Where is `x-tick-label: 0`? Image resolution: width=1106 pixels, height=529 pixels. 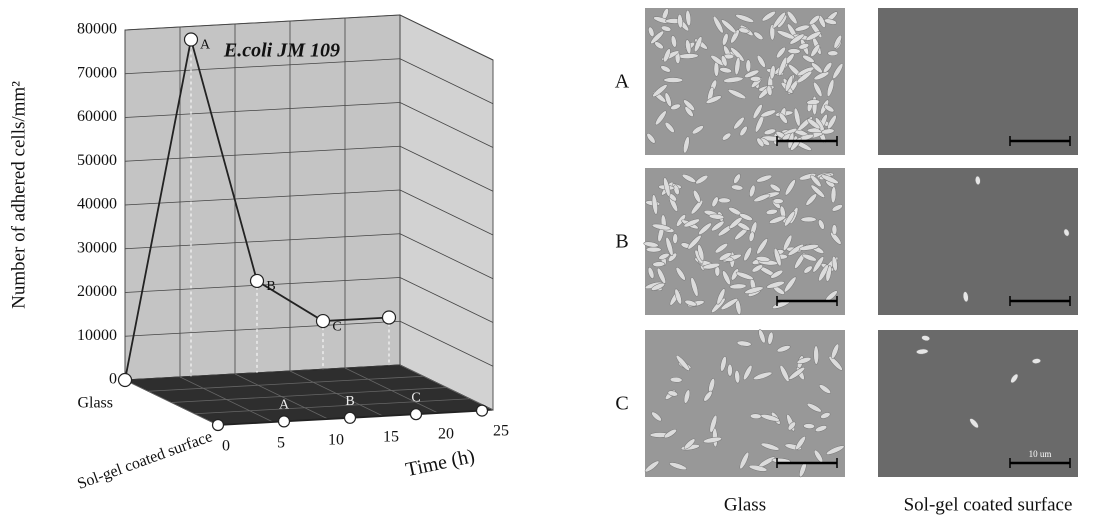
x-tick-label: 0 is located at coordinates (226, 446).